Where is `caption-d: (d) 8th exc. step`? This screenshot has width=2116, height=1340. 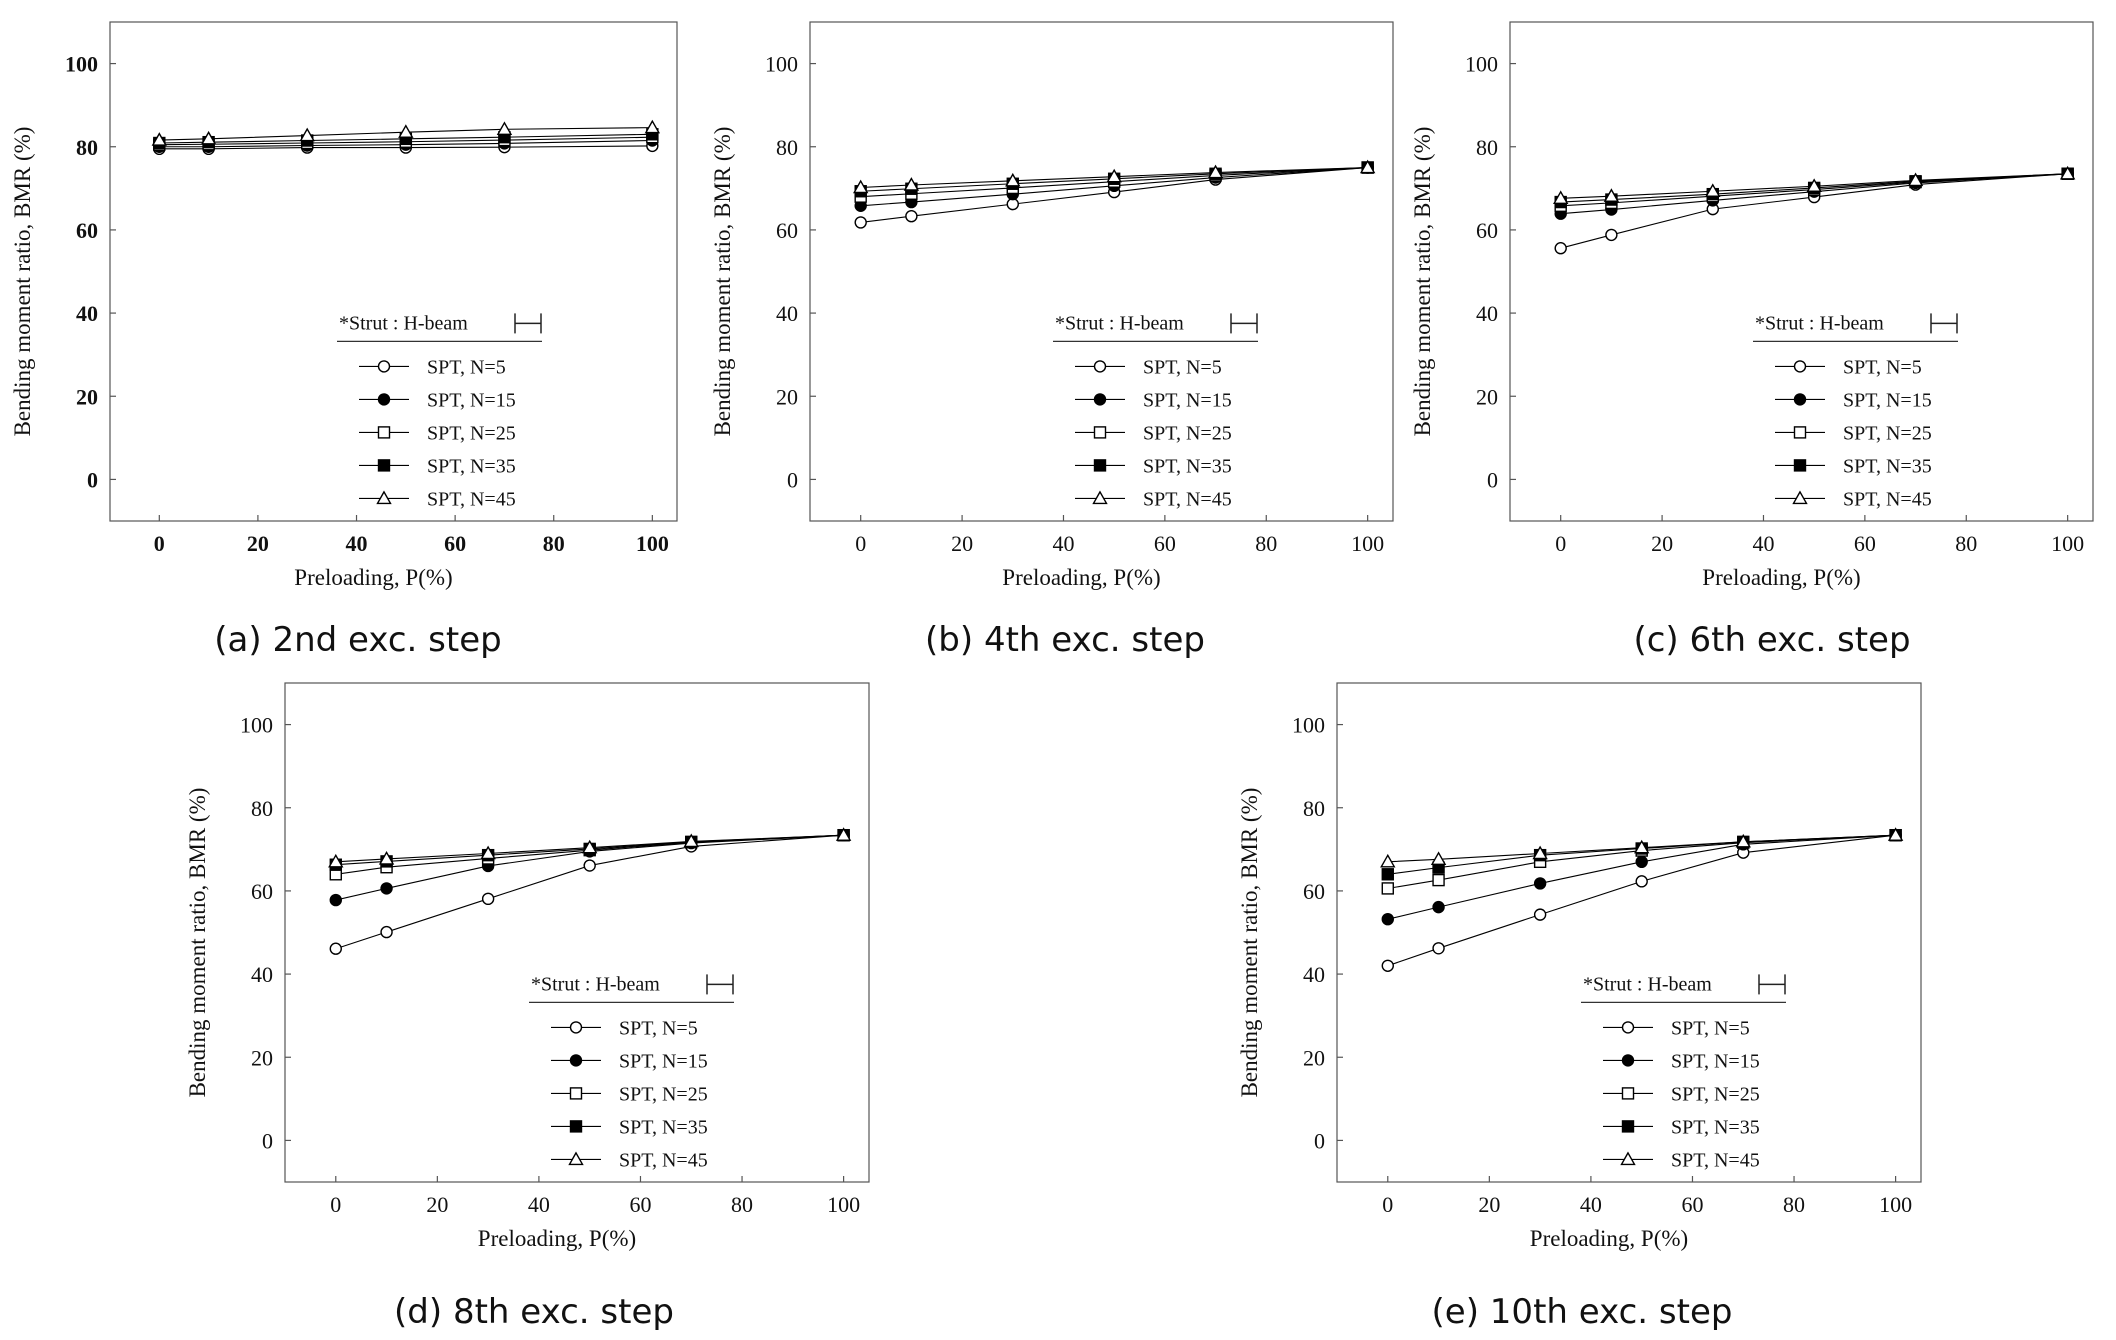 caption-d: (d) 8th exc. step is located at coordinates (534, 1312).